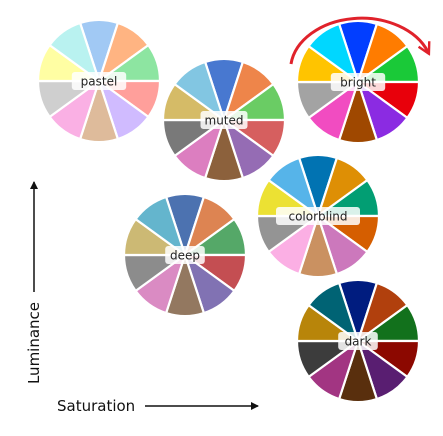 This screenshot has height=436, width=443. I want to click on palette-label-box-bright, so click(358, 82).